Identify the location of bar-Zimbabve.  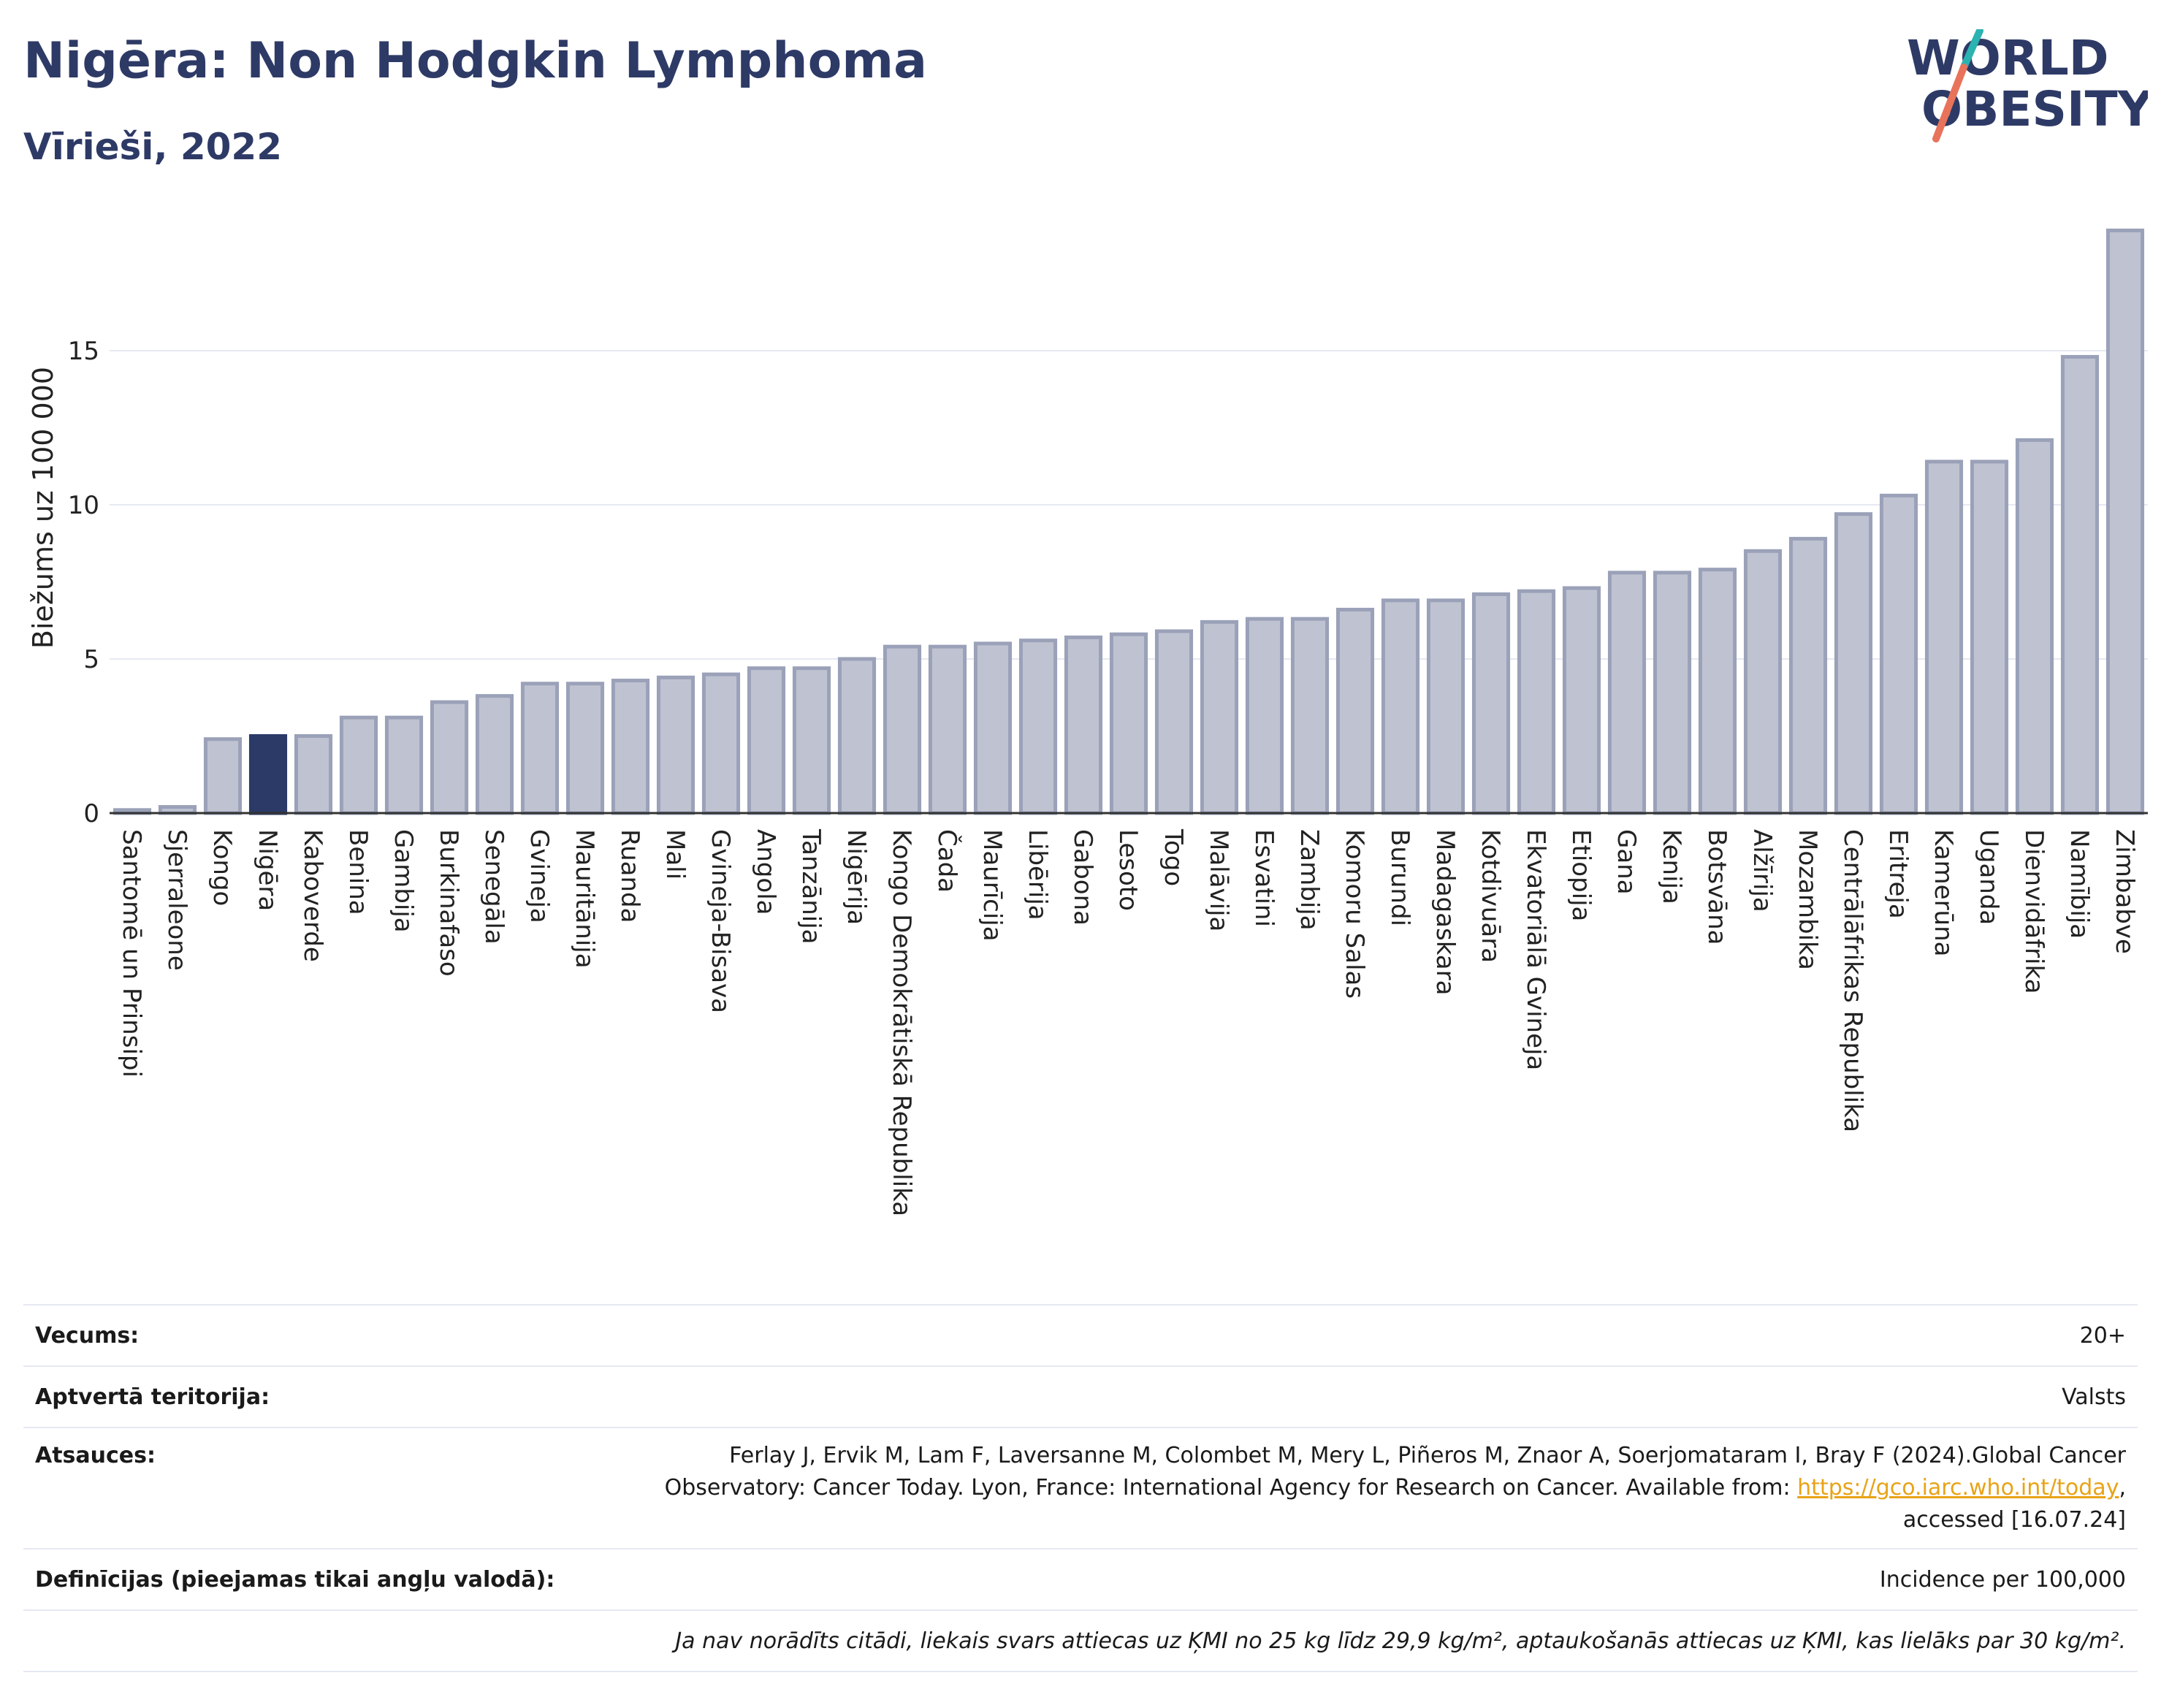
(2125, 521).